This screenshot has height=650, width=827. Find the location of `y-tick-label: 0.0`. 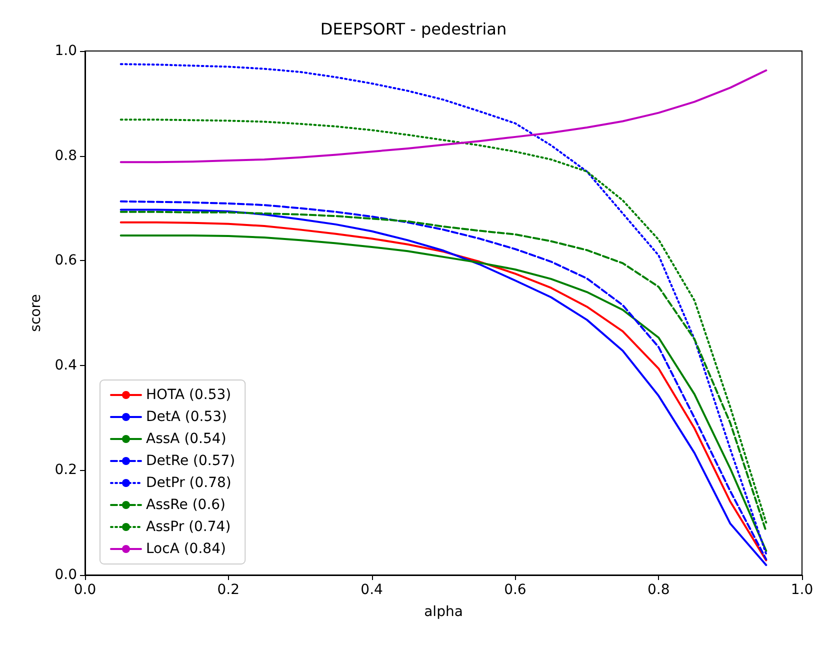

y-tick-label: 0.0 is located at coordinates (65, 575).